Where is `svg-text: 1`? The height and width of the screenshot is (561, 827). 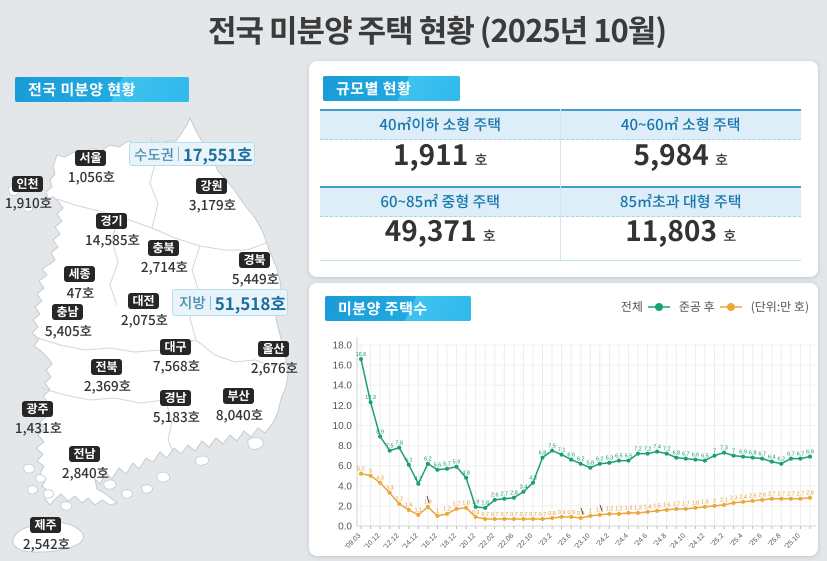
svg-text: 1 is located at coordinates (437, 512).